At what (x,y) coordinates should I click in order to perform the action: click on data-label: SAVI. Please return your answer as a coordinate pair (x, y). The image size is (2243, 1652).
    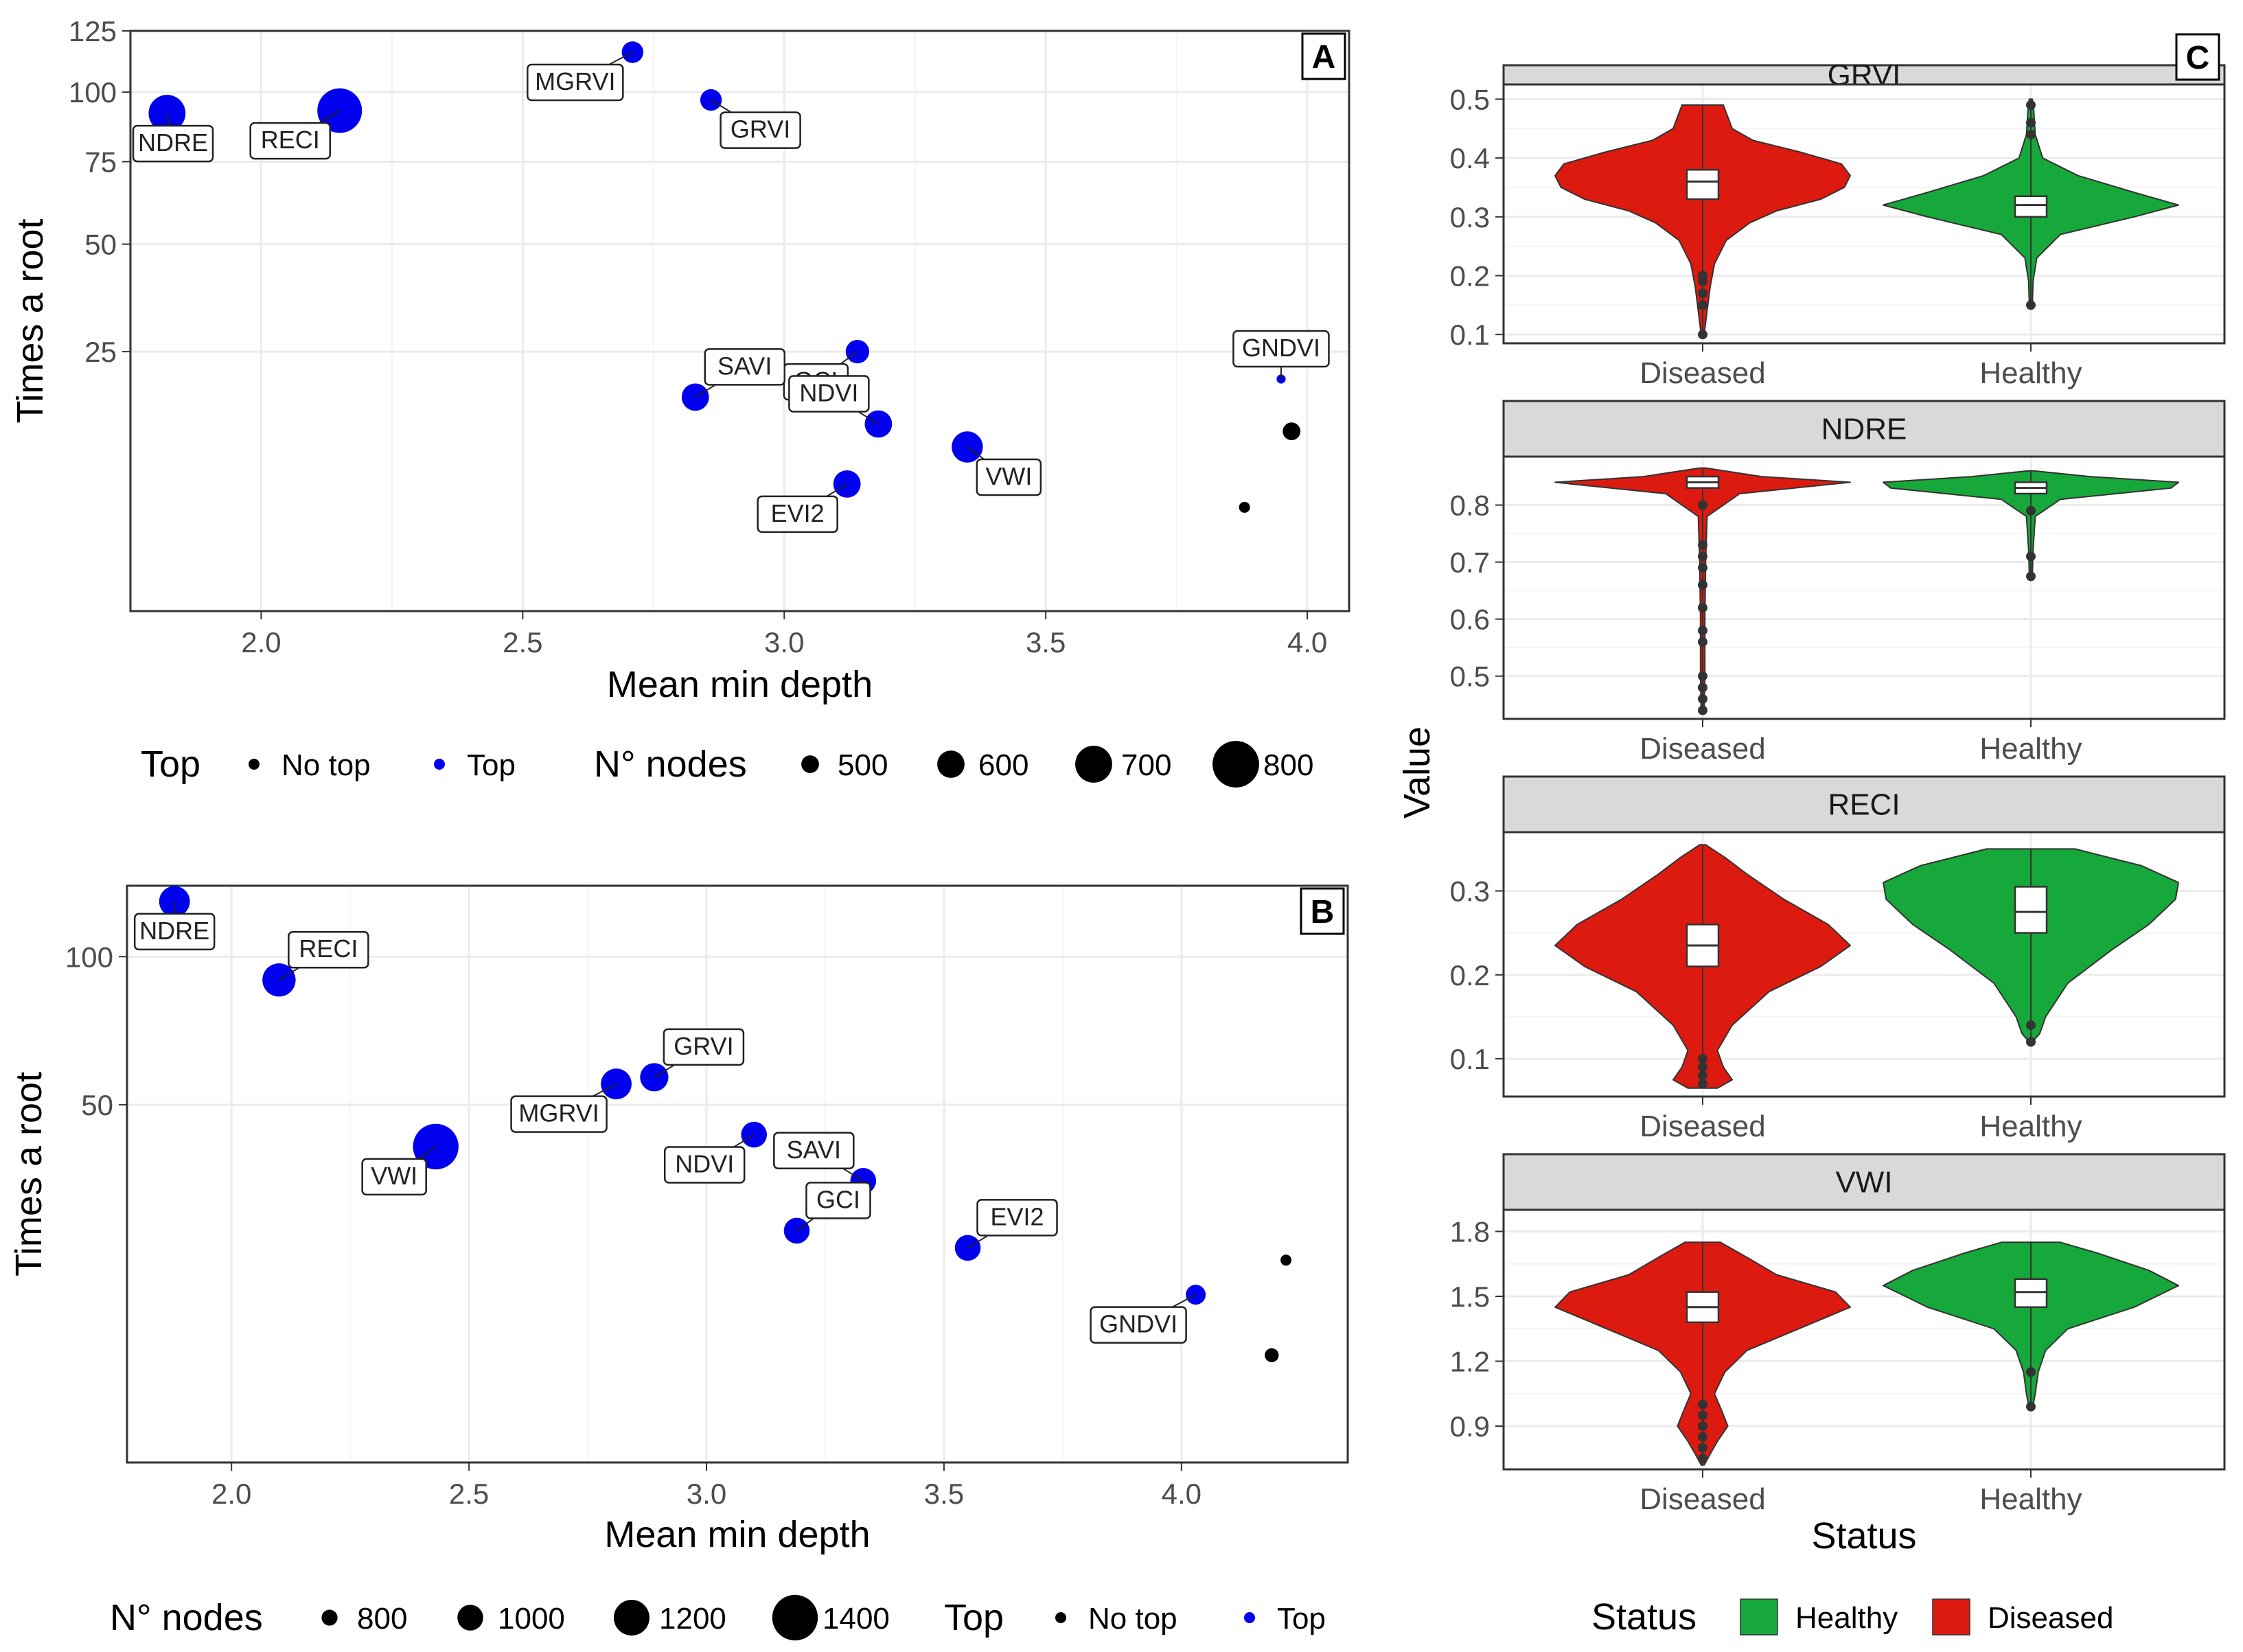
    Looking at the image, I should click on (744, 366).